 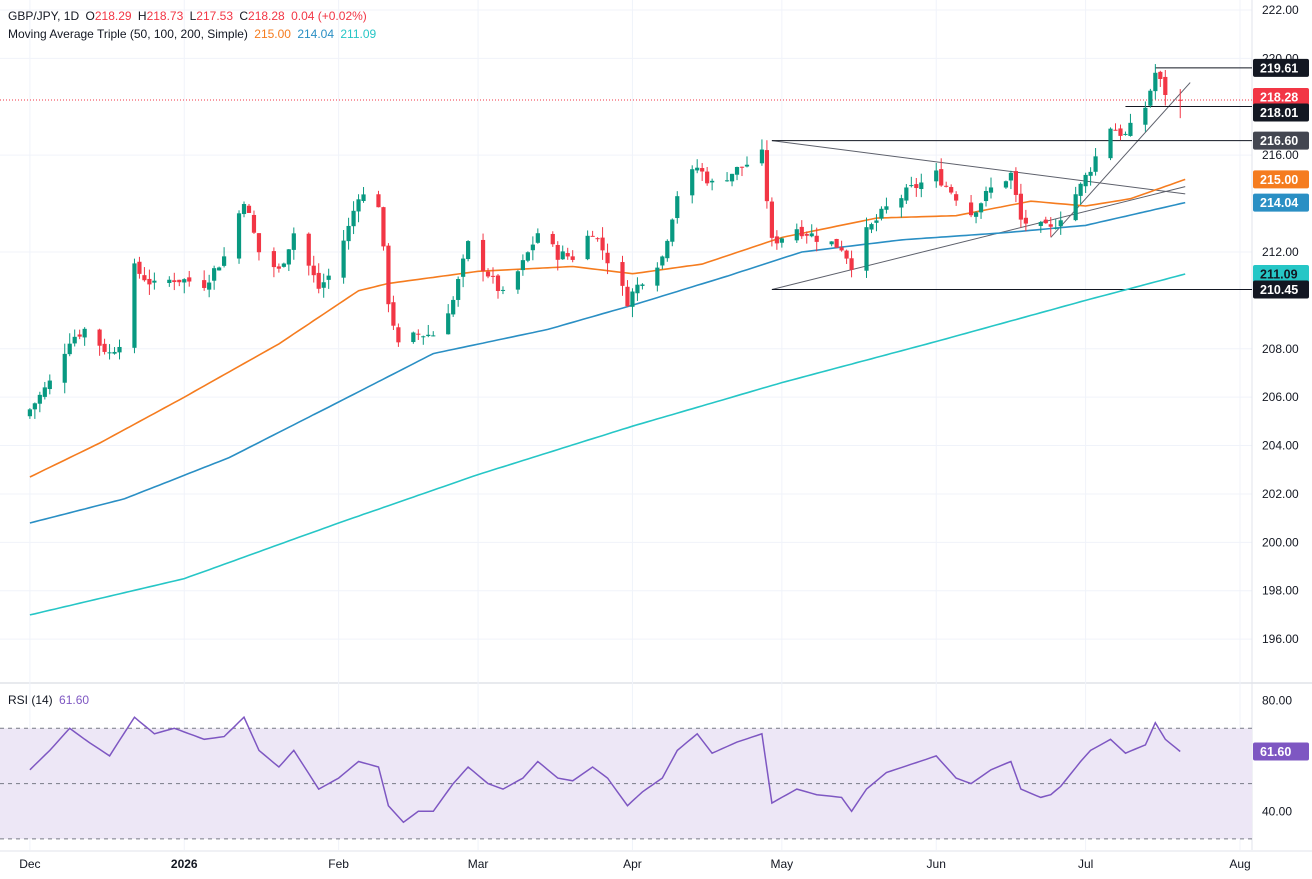 I want to click on time-tick-label: Mar, so click(x=478, y=864).